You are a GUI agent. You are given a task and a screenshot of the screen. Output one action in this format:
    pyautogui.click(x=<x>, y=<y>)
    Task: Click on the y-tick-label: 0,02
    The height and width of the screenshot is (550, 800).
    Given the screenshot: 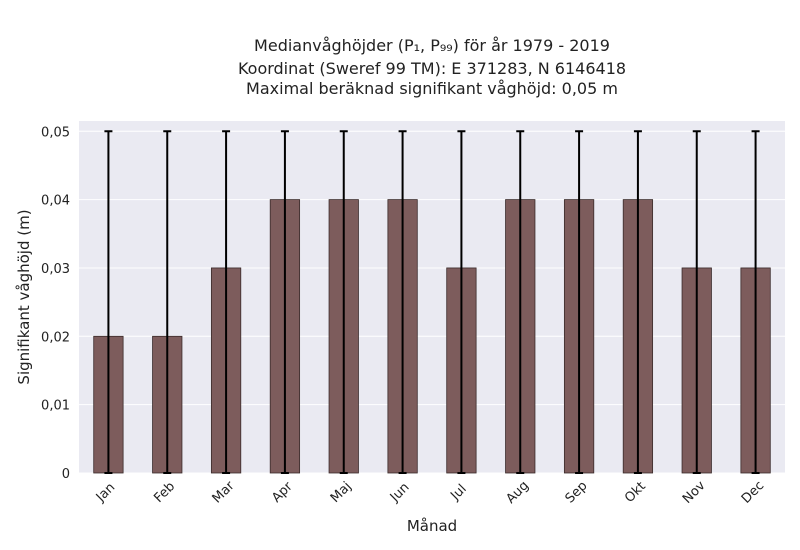 What is the action you would take?
    pyautogui.click(x=55, y=337)
    